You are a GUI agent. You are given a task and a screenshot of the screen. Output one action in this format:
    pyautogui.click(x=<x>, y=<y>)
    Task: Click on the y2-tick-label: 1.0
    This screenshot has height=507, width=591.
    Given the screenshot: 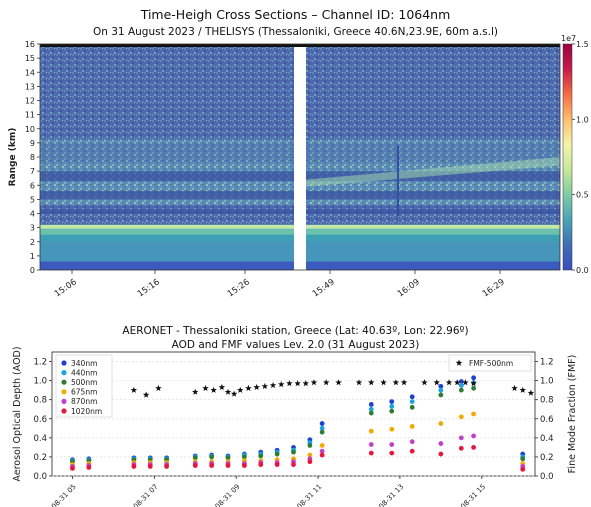 What is the action you would take?
    pyautogui.click(x=547, y=382)
    